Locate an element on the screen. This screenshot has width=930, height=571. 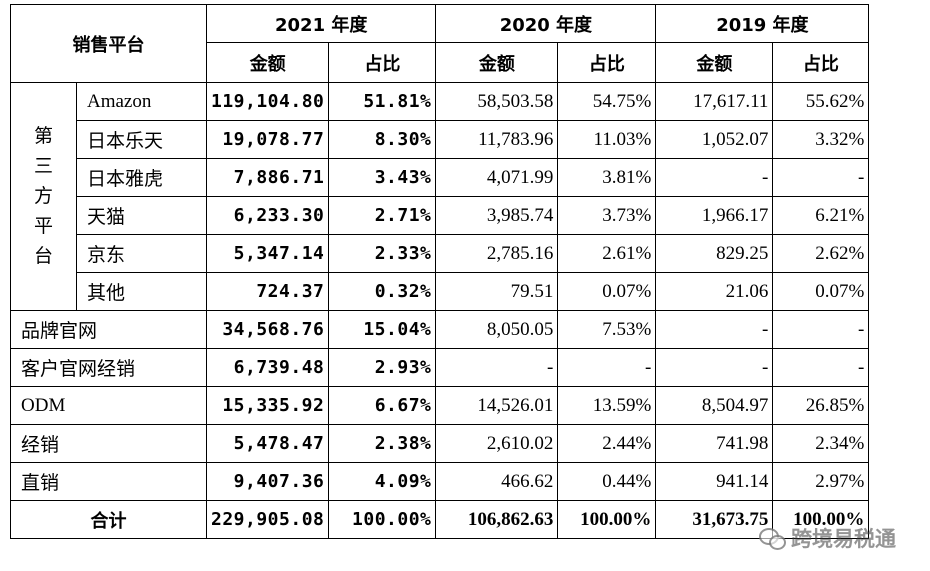
total-amount-2020: 106,862.63 is located at coordinates (497, 519).